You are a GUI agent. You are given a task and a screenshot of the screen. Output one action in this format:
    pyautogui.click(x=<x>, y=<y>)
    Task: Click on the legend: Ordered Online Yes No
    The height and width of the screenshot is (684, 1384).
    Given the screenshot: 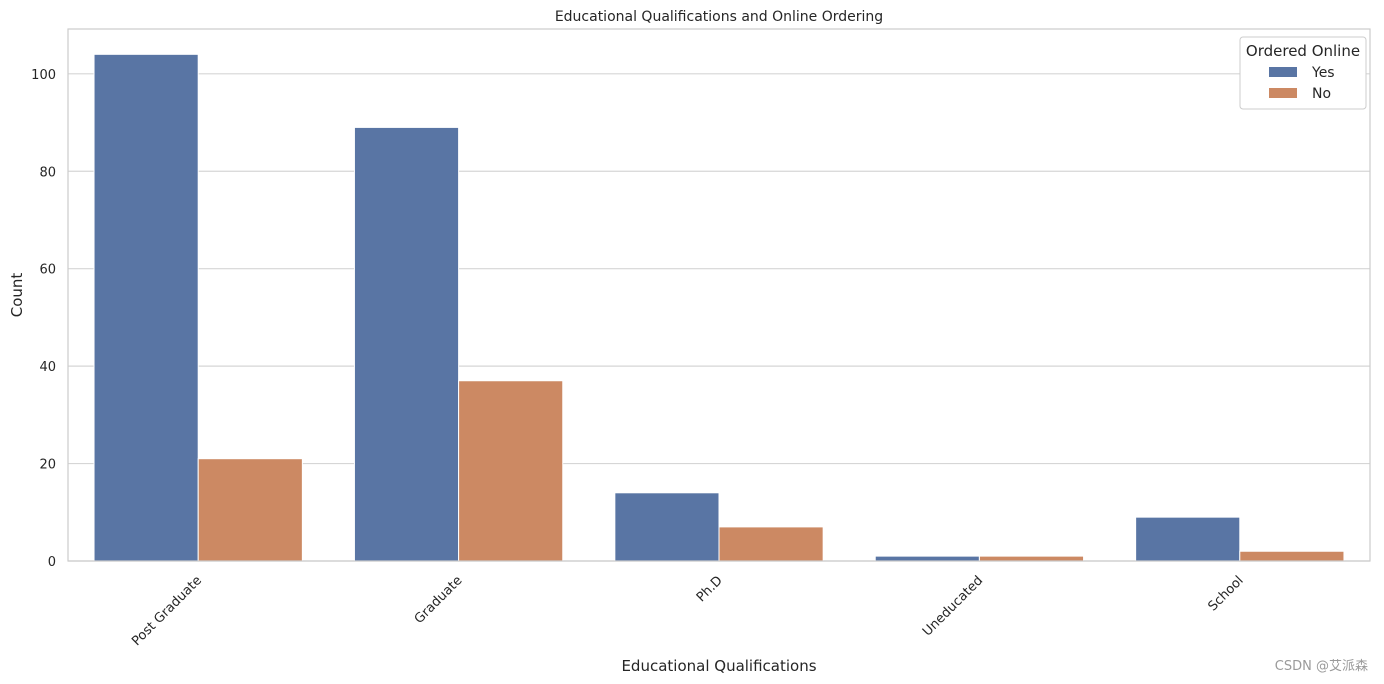 What is the action you would take?
    pyautogui.click(x=1303, y=73)
    